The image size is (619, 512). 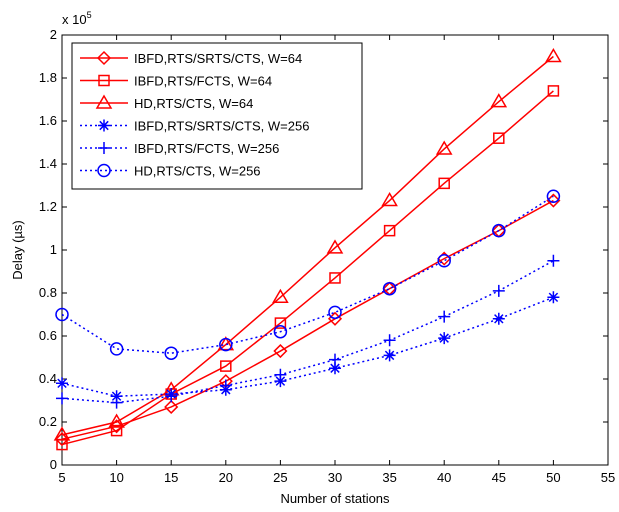 What do you see at coordinates (61, 477) in the screenshot?
I see `x-tick-label: 5` at bounding box center [61, 477].